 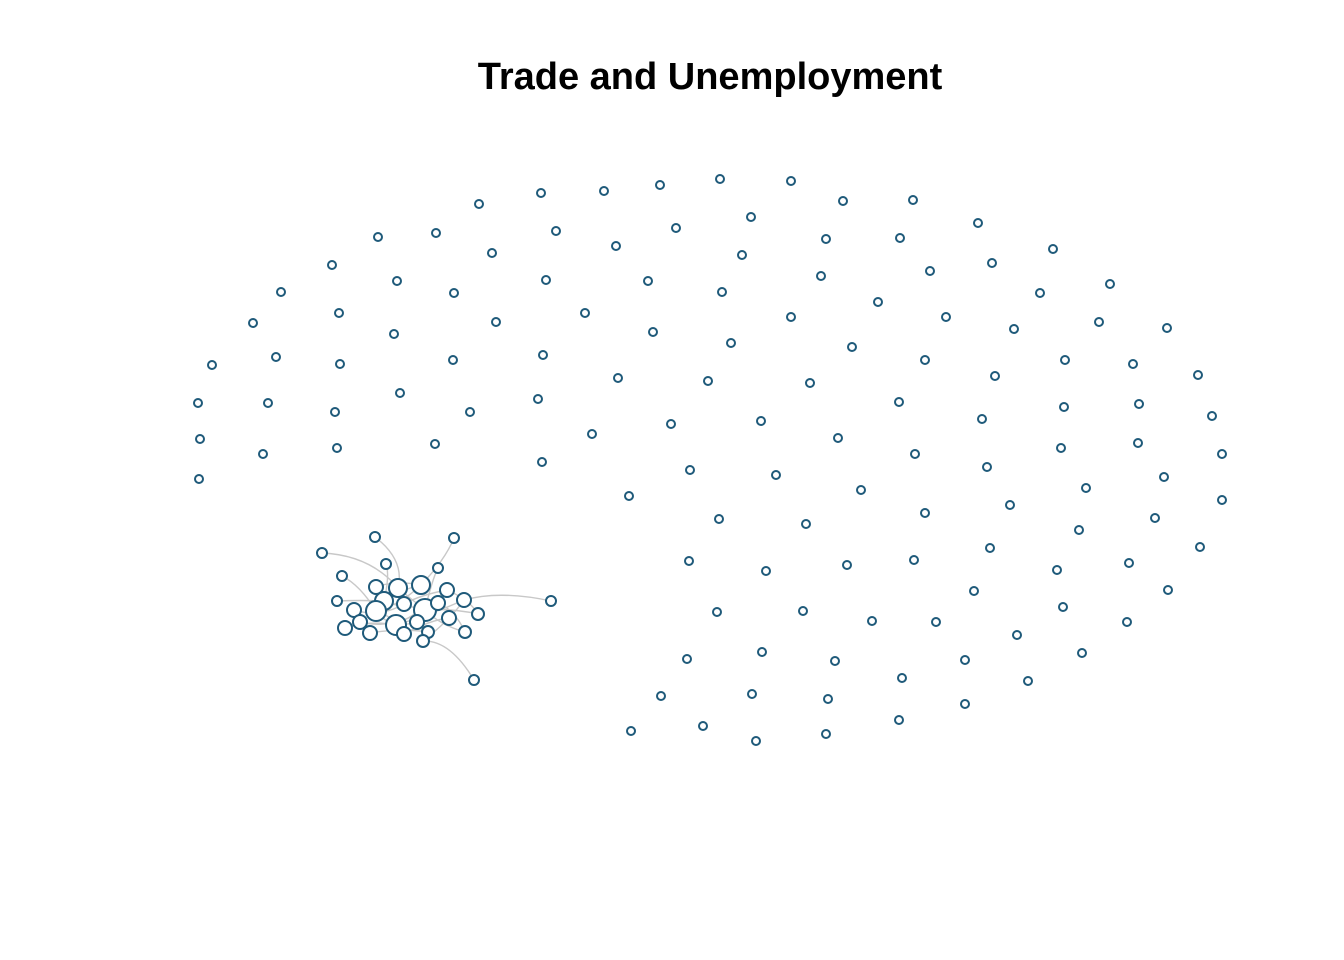 What do you see at coordinates (507, 598) in the screenshot?
I see `graph-edge` at bounding box center [507, 598].